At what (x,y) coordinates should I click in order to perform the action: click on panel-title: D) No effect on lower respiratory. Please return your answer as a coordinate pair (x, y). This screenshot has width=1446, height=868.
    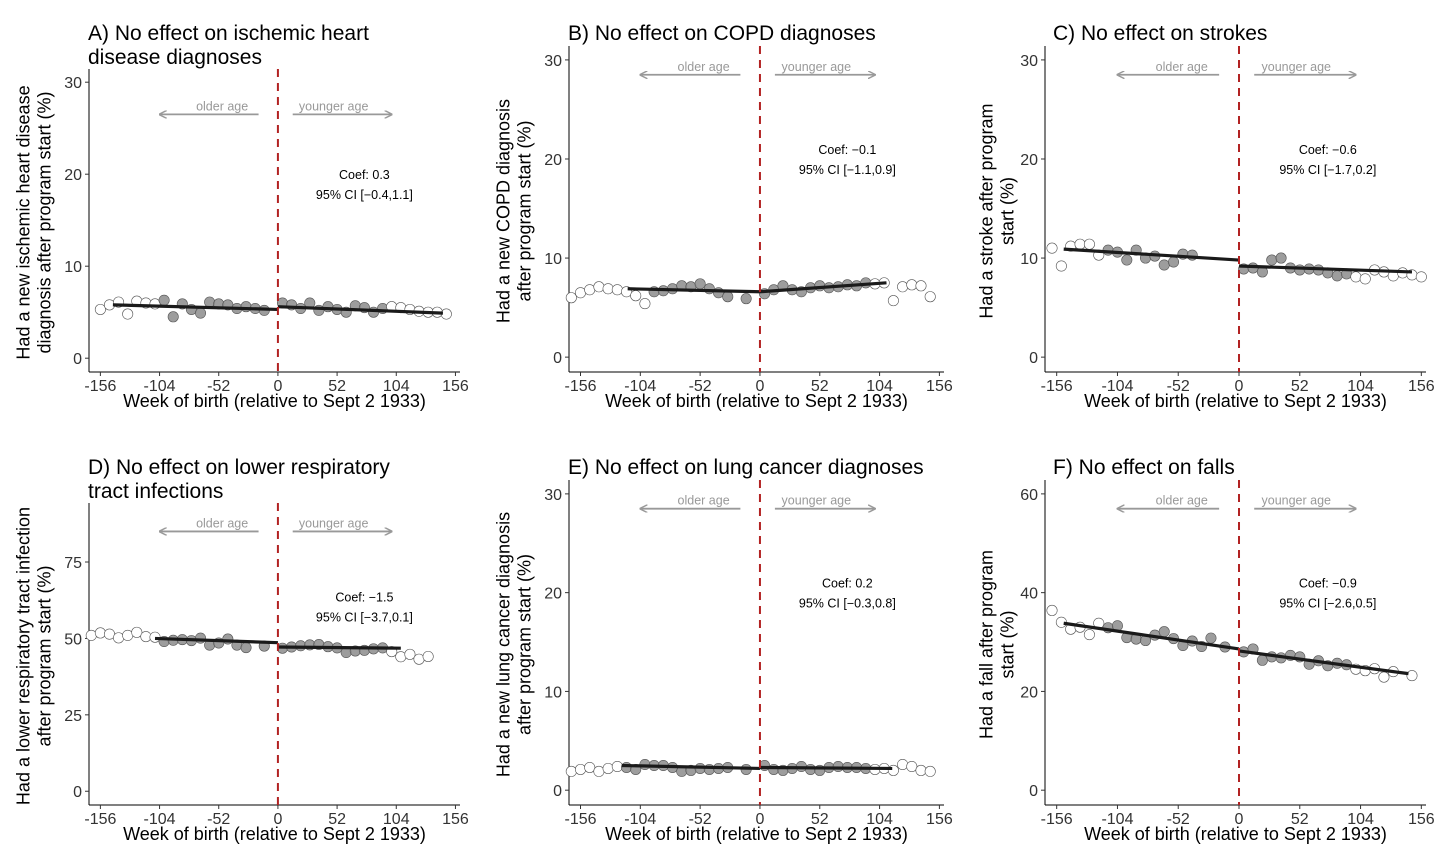
    Looking at the image, I should click on (239, 467).